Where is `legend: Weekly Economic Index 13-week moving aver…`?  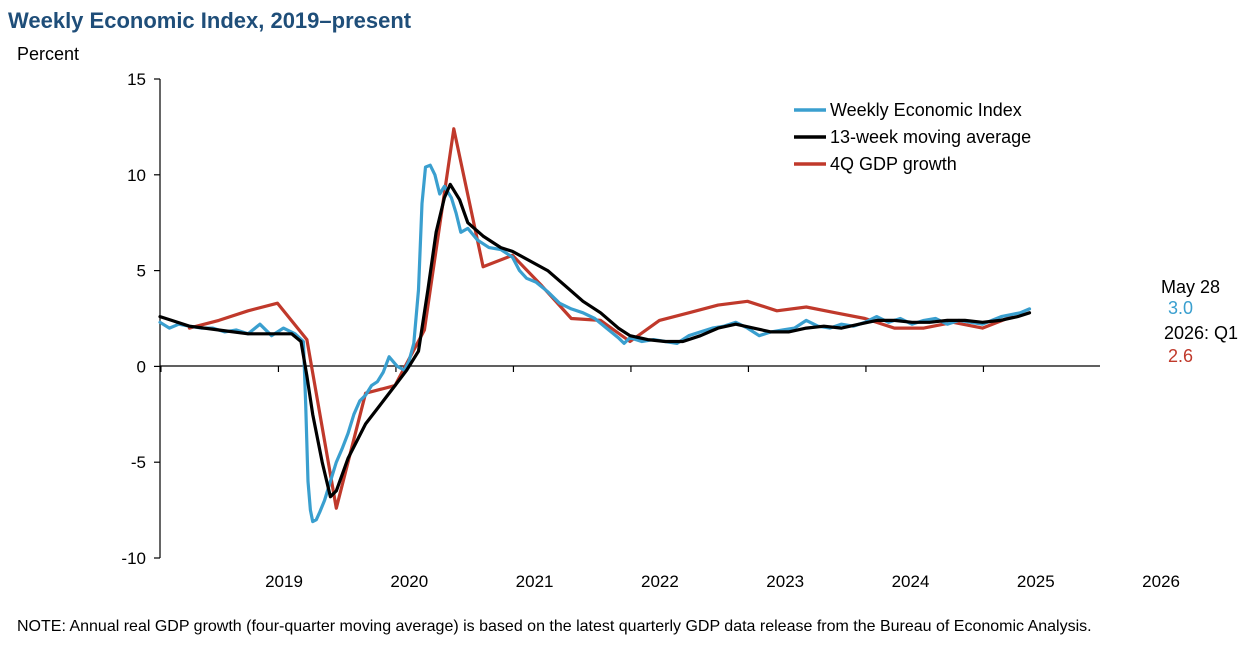
legend: Weekly Economic Index 13-week moving aver… is located at coordinates (912, 137).